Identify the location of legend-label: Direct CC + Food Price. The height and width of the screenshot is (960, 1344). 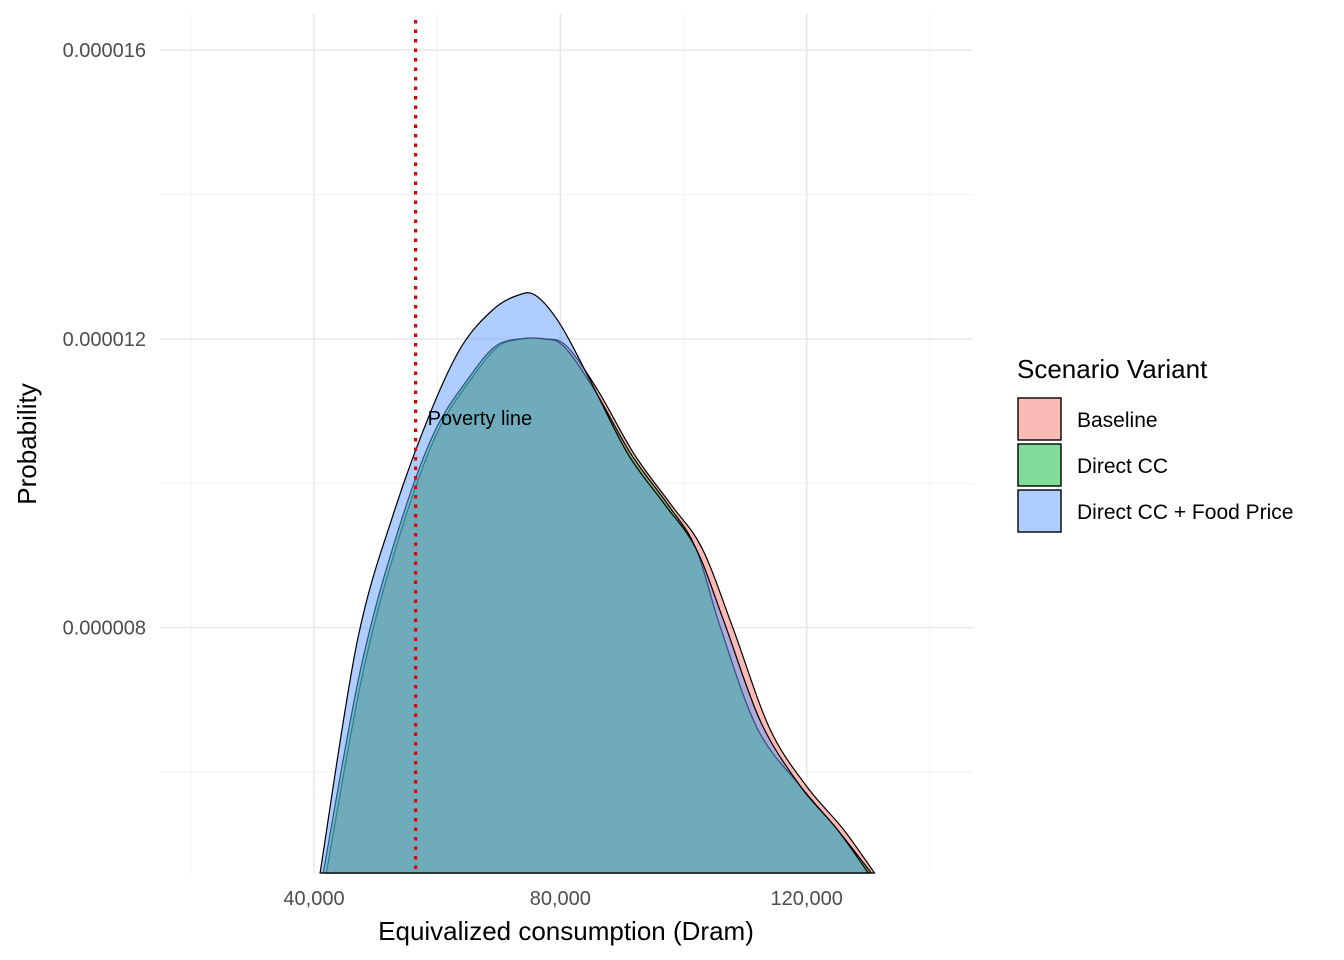
(1185, 512).